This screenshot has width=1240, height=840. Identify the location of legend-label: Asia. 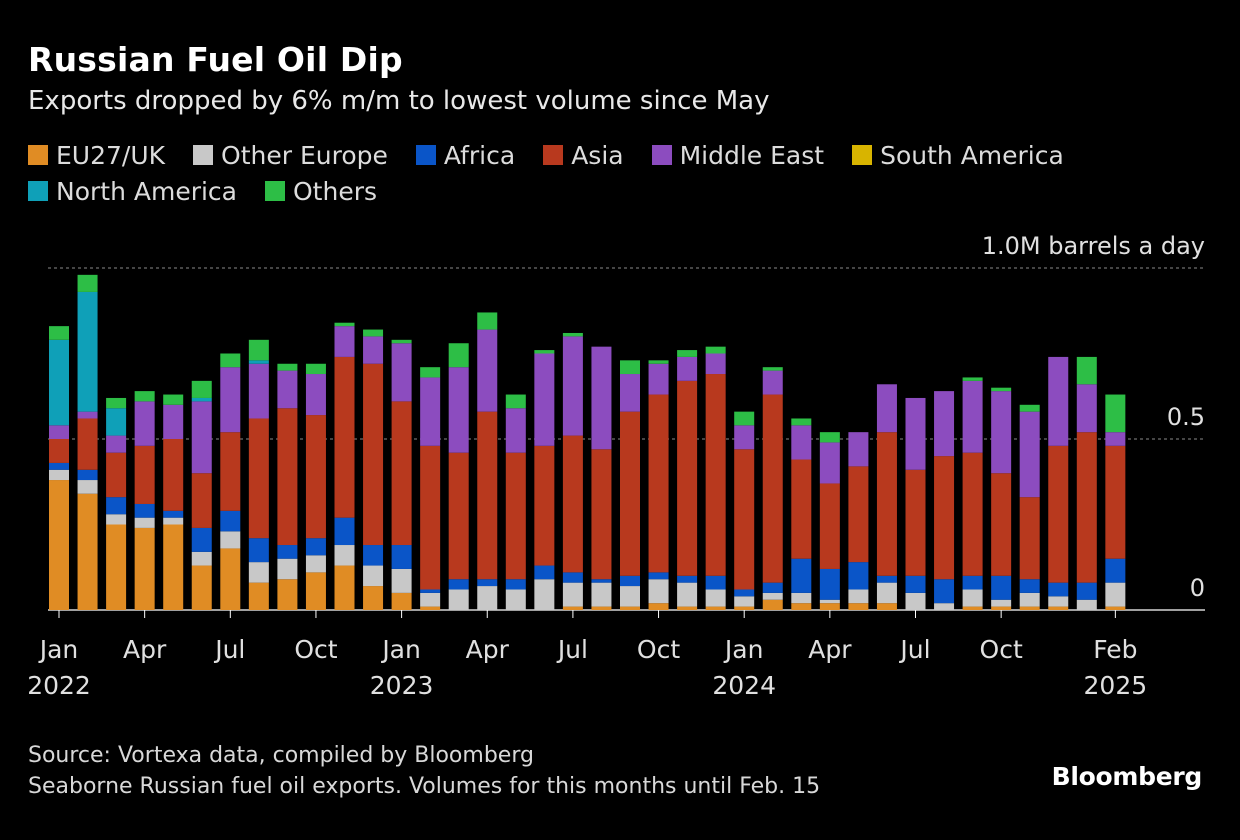
(597, 155).